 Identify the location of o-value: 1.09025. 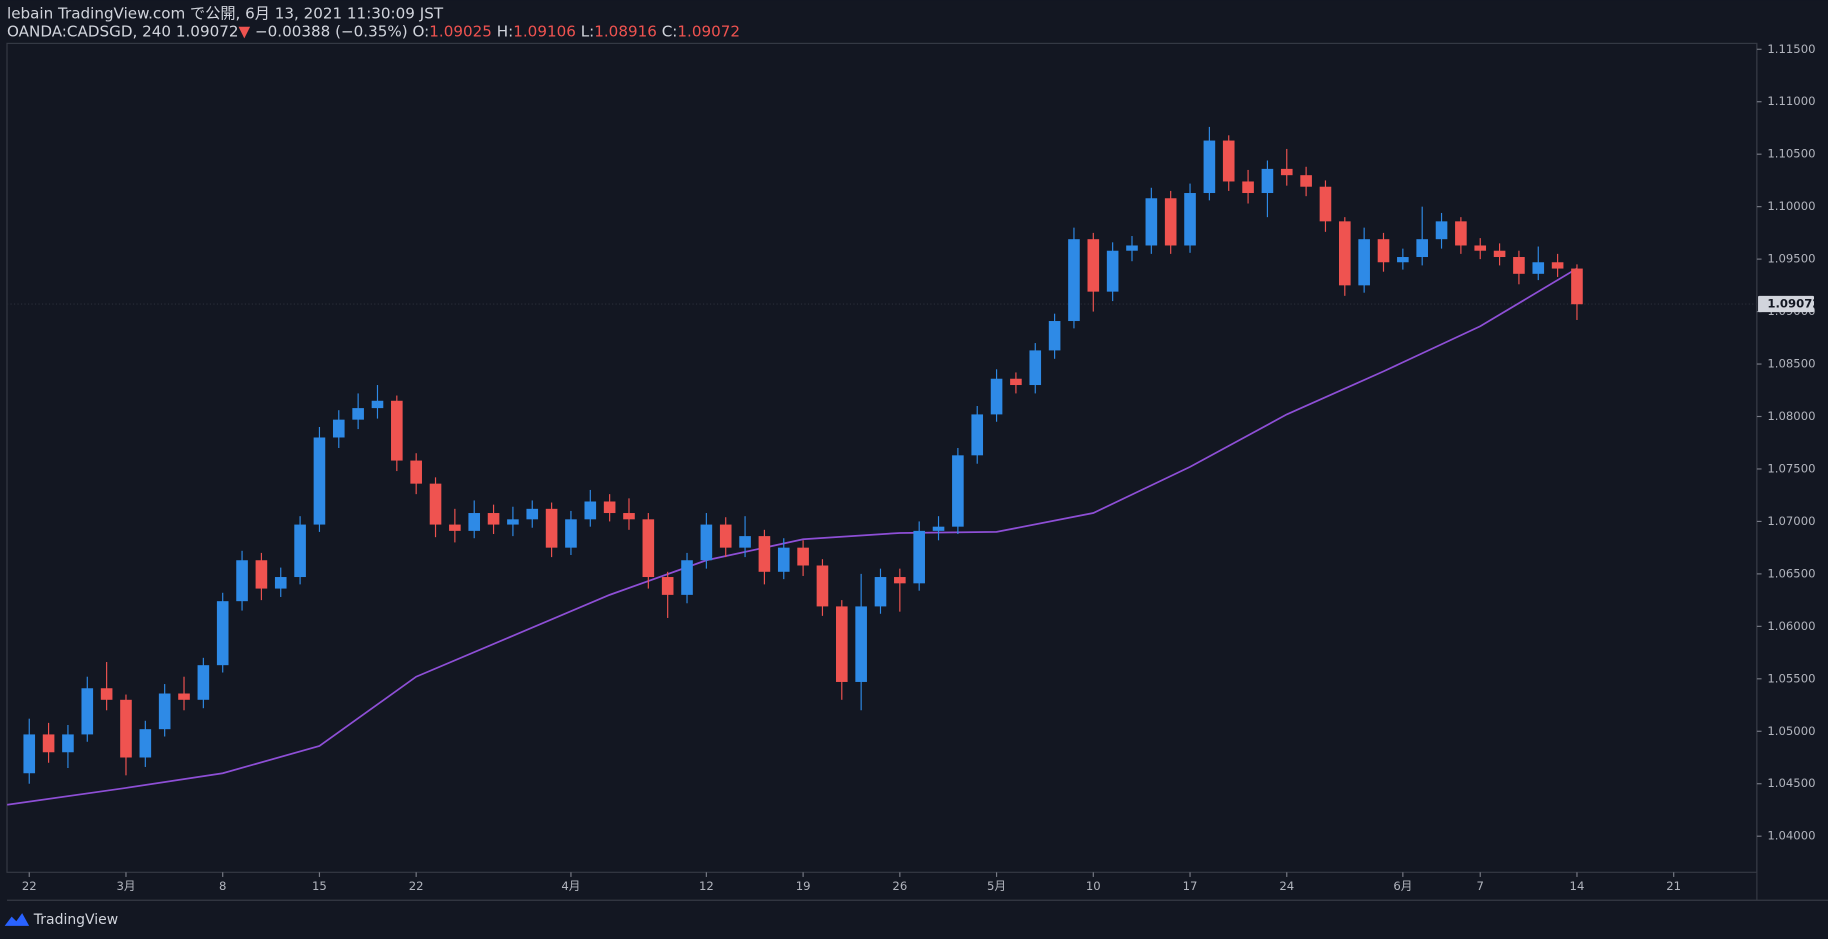
(460, 31).